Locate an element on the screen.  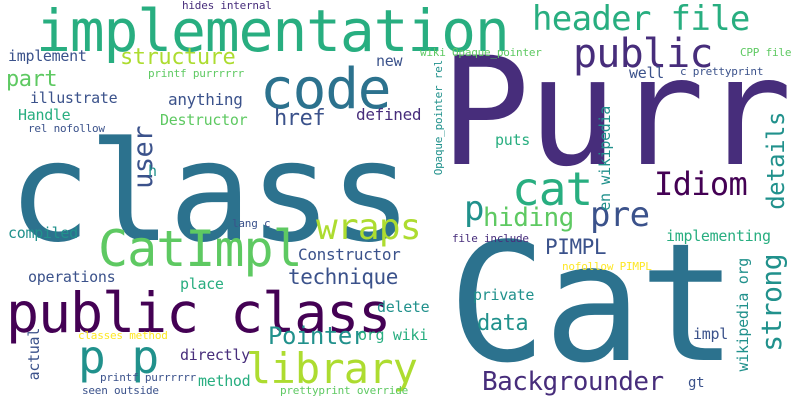
word-c-prettyprint: c prettyprint is located at coordinates (722, 71).